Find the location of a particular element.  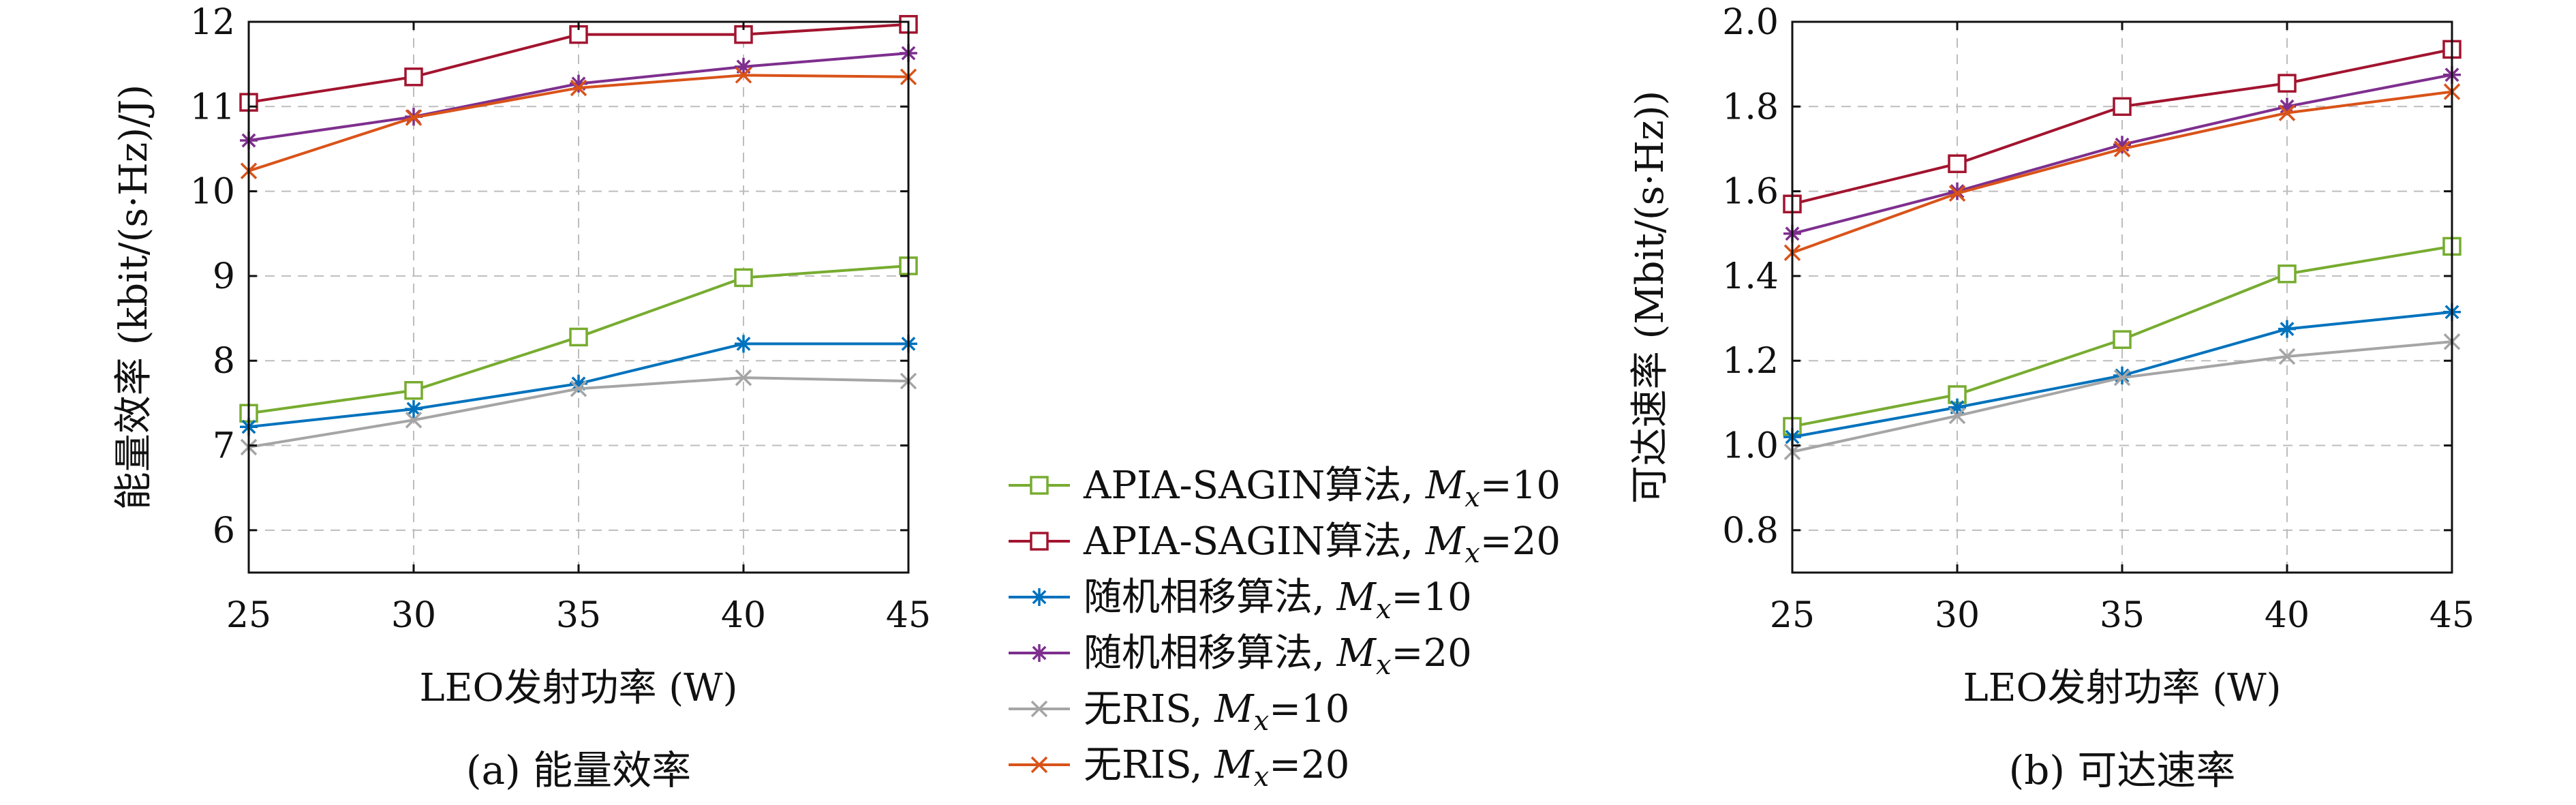

legend-label-5: 无RIS, Mx=20 is located at coordinates (1216, 768).